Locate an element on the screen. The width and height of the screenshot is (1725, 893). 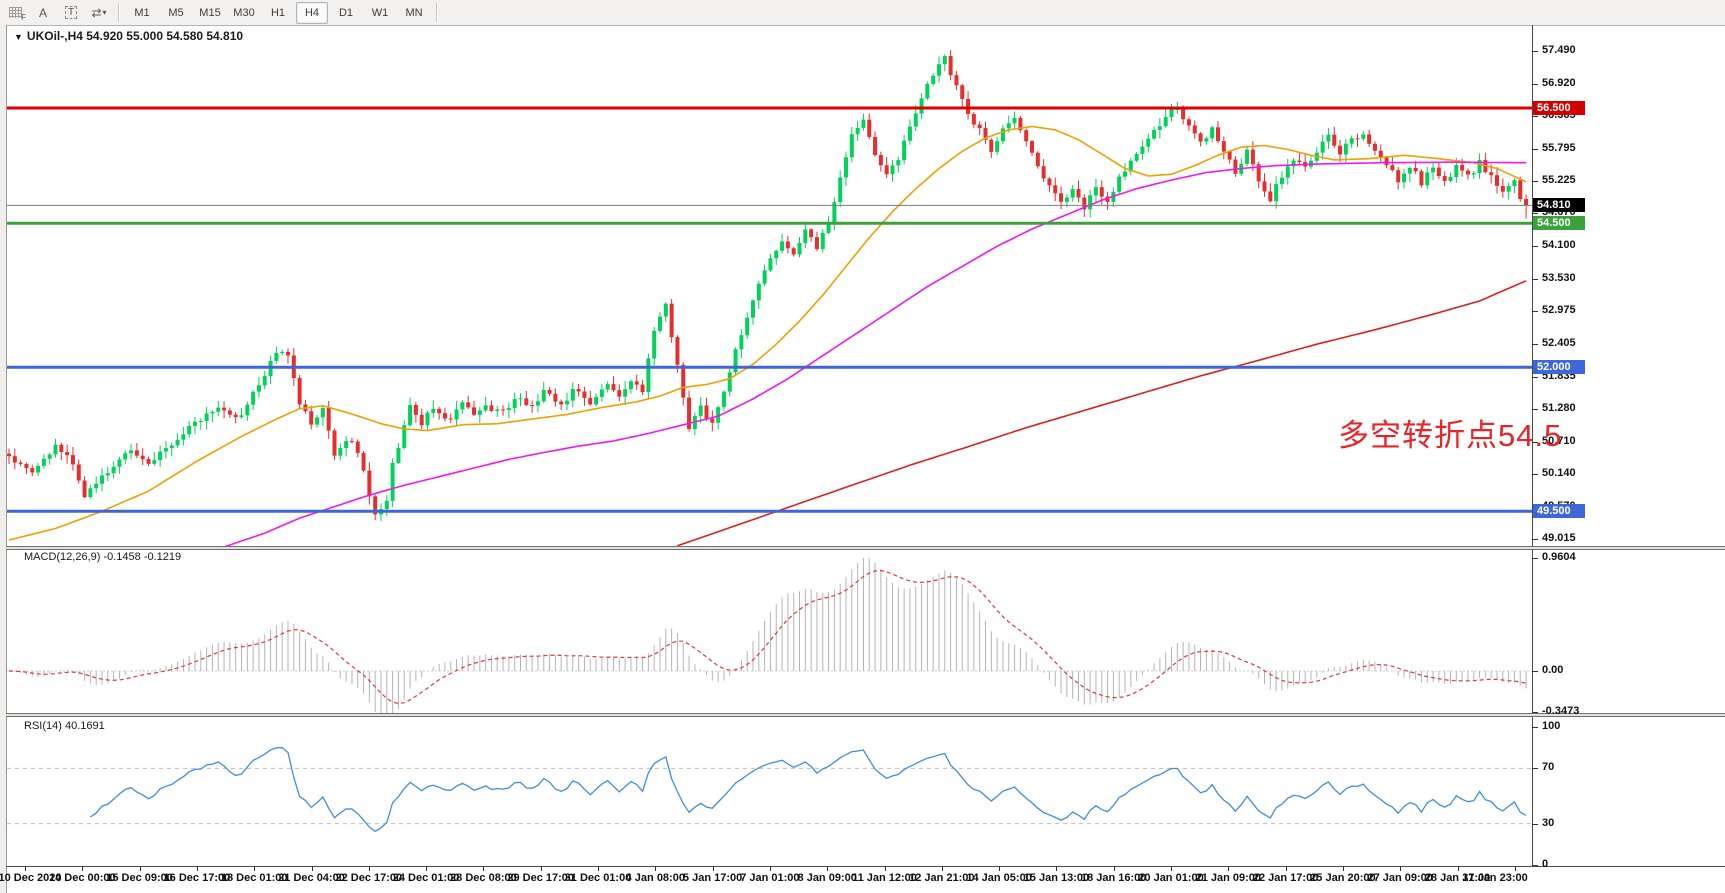
timeframe-button-w1: W1 is located at coordinates (380, 12).